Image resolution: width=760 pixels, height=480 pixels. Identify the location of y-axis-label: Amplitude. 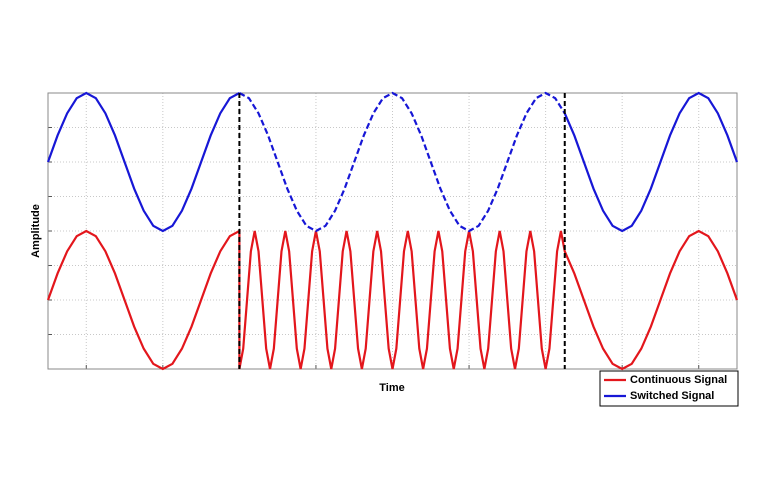
(36, 231).